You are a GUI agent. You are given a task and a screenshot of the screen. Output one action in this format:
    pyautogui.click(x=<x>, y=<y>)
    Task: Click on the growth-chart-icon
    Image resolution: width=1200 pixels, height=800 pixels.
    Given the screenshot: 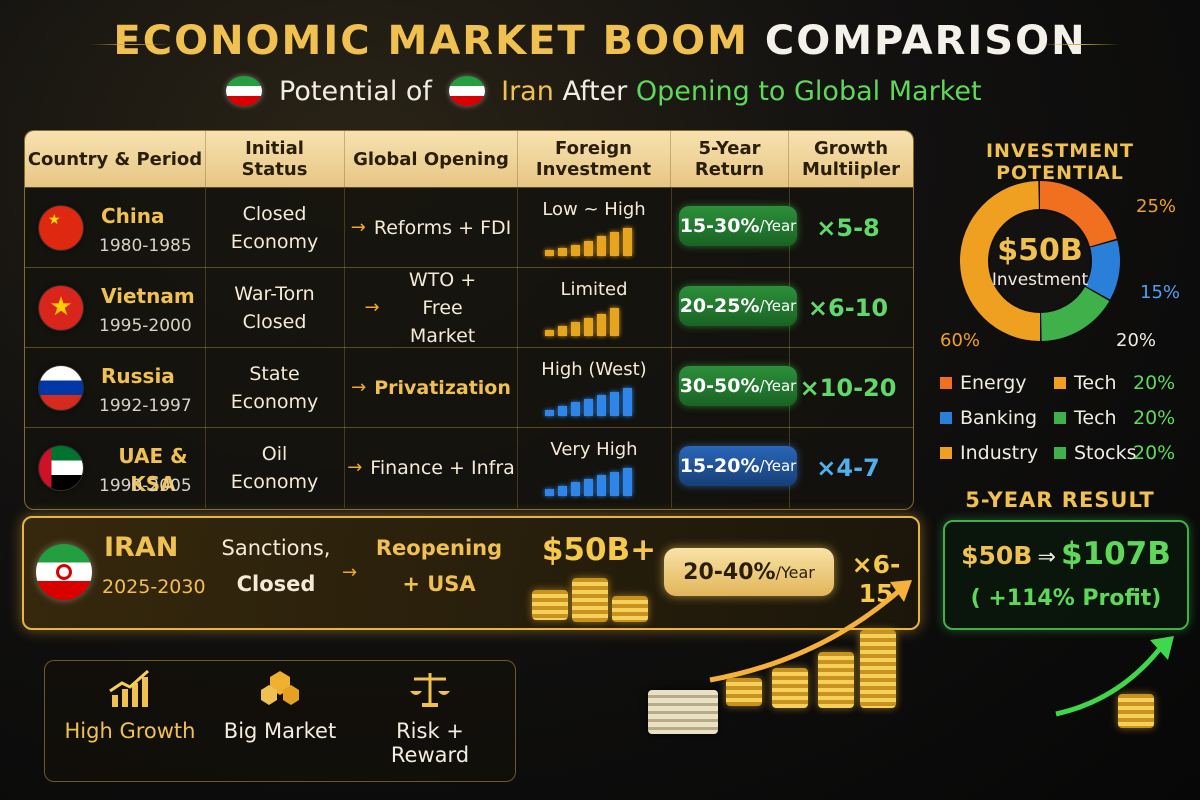 What is the action you would take?
    pyautogui.click(x=129, y=688)
    